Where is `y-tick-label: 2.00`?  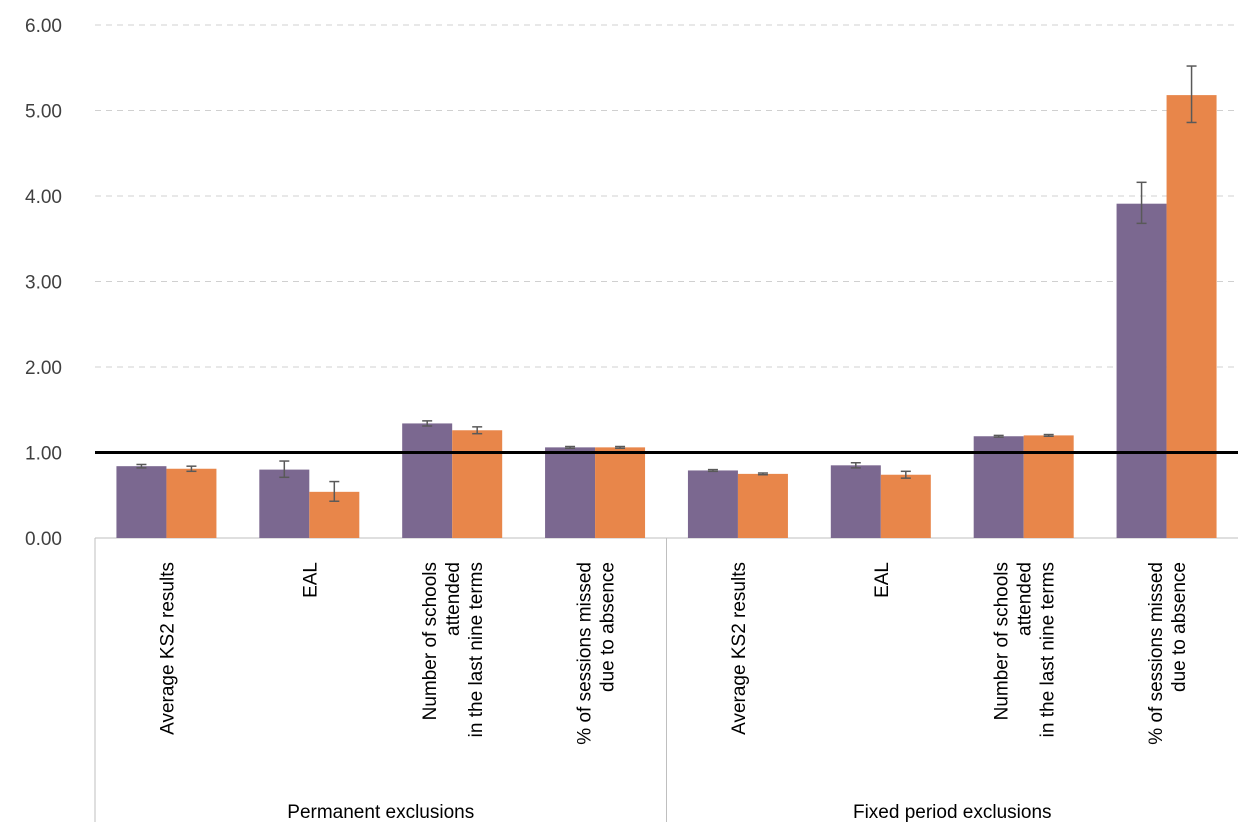 y-tick-label: 2.00 is located at coordinates (43, 368).